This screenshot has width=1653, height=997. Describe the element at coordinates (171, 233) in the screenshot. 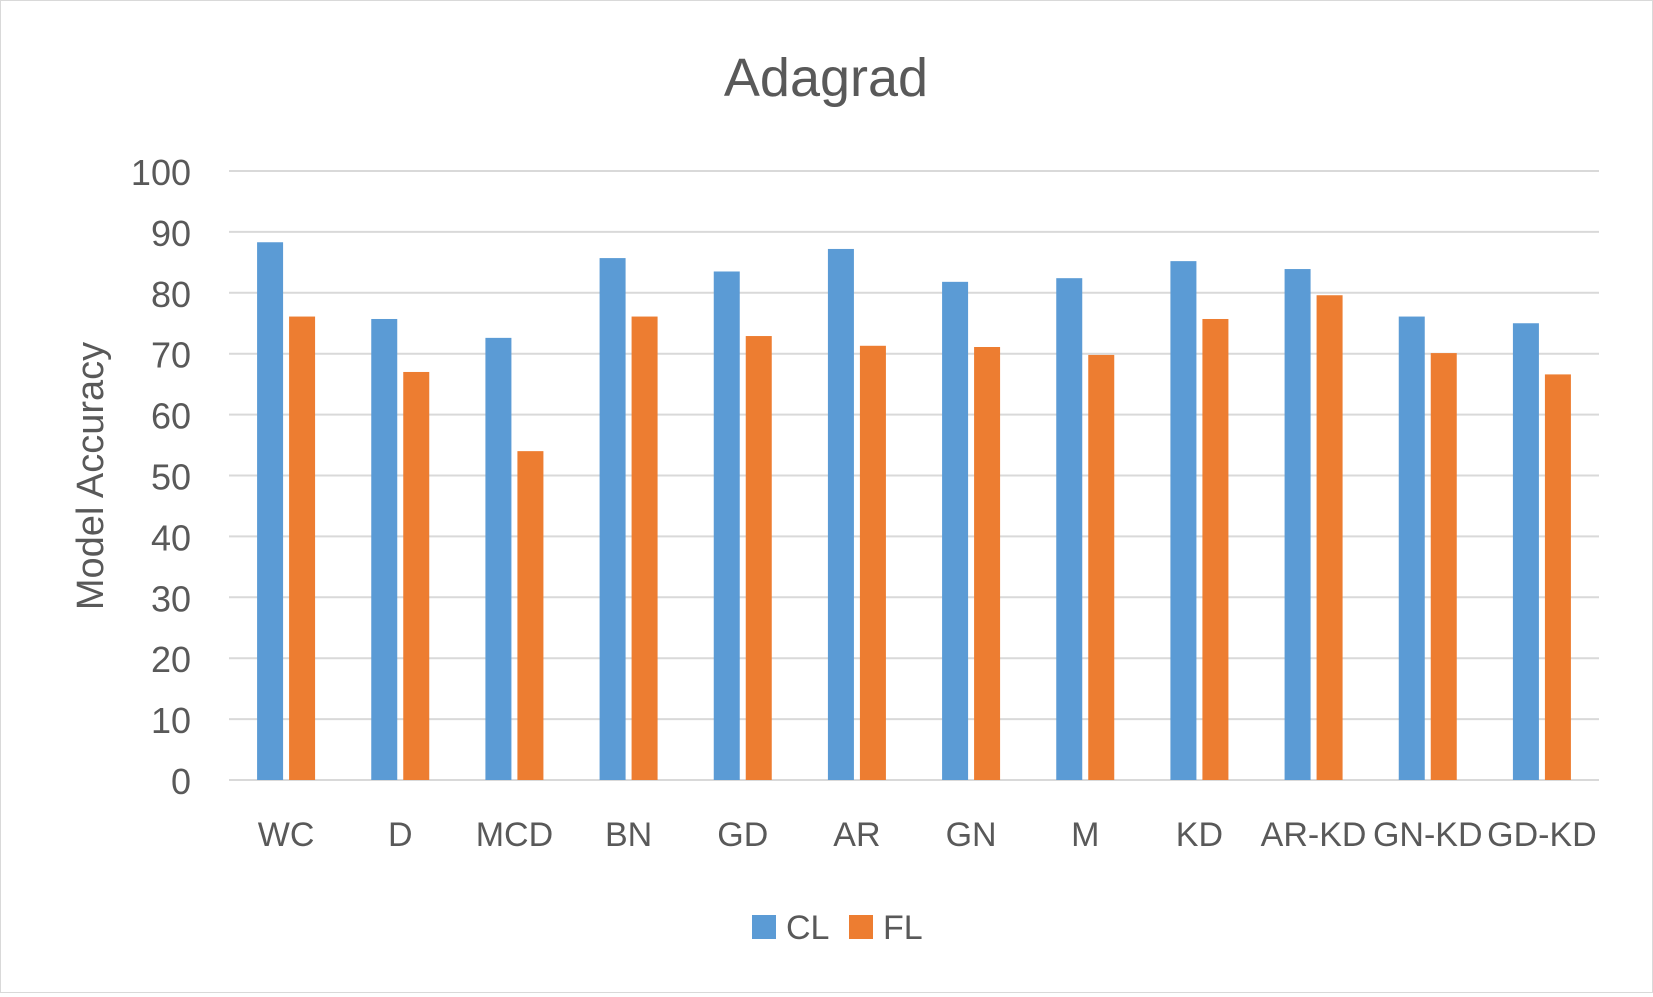

I see `y-tick-label: 90` at that location.